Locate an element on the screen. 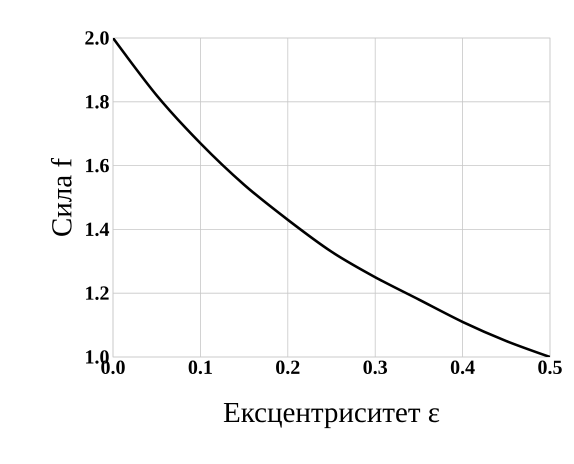 This screenshot has height=464, width=574. x-axis-title: Ексцентриситет ε is located at coordinates (332, 415).